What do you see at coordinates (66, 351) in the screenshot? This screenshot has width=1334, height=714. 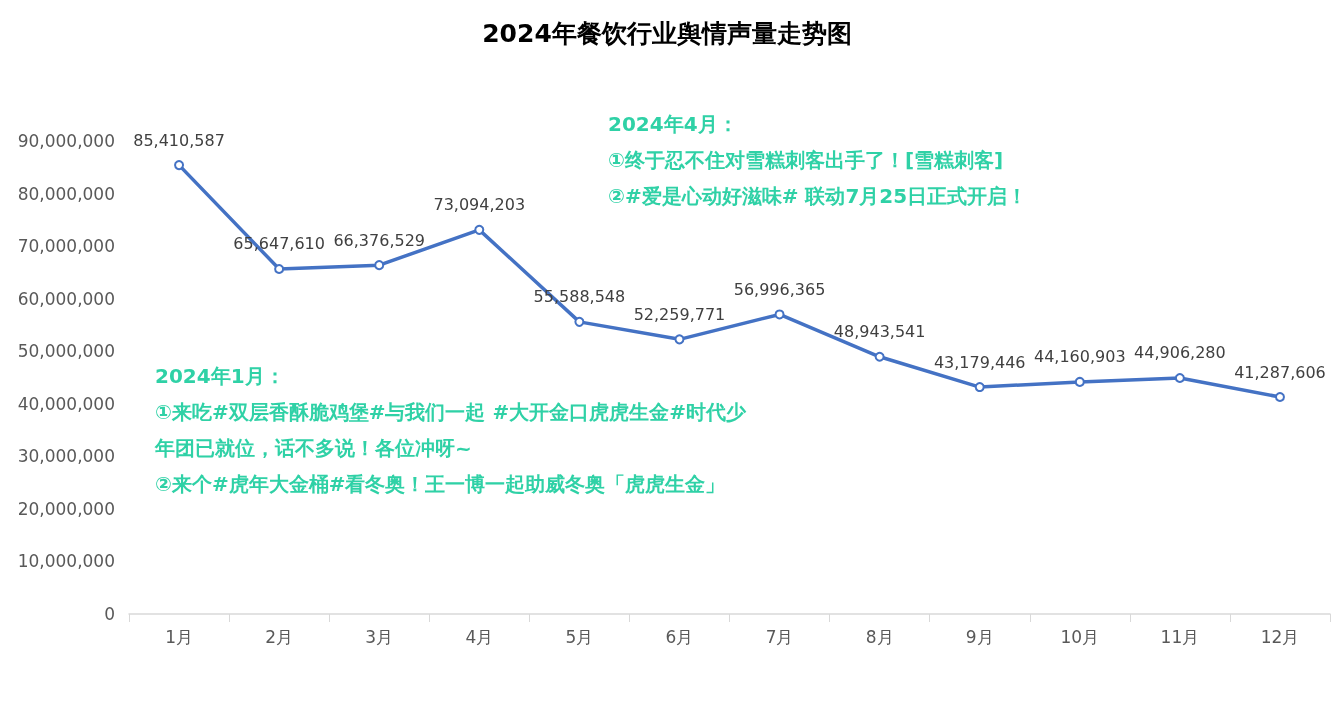 I see `y-tick-label: 50,000,000` at bounding box center [66, 351].